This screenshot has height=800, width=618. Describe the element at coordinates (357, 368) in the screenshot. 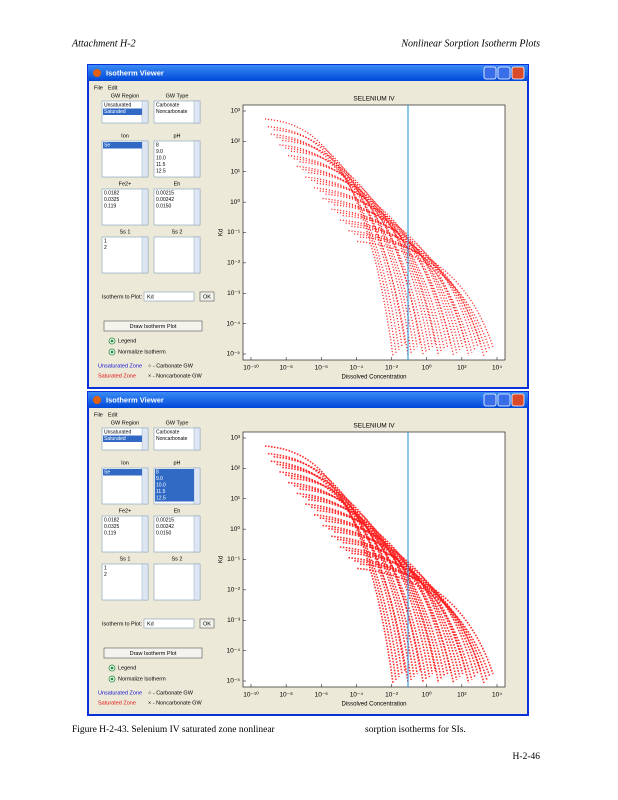

I see `x-tick-label: 10⁻⁴` at that location.